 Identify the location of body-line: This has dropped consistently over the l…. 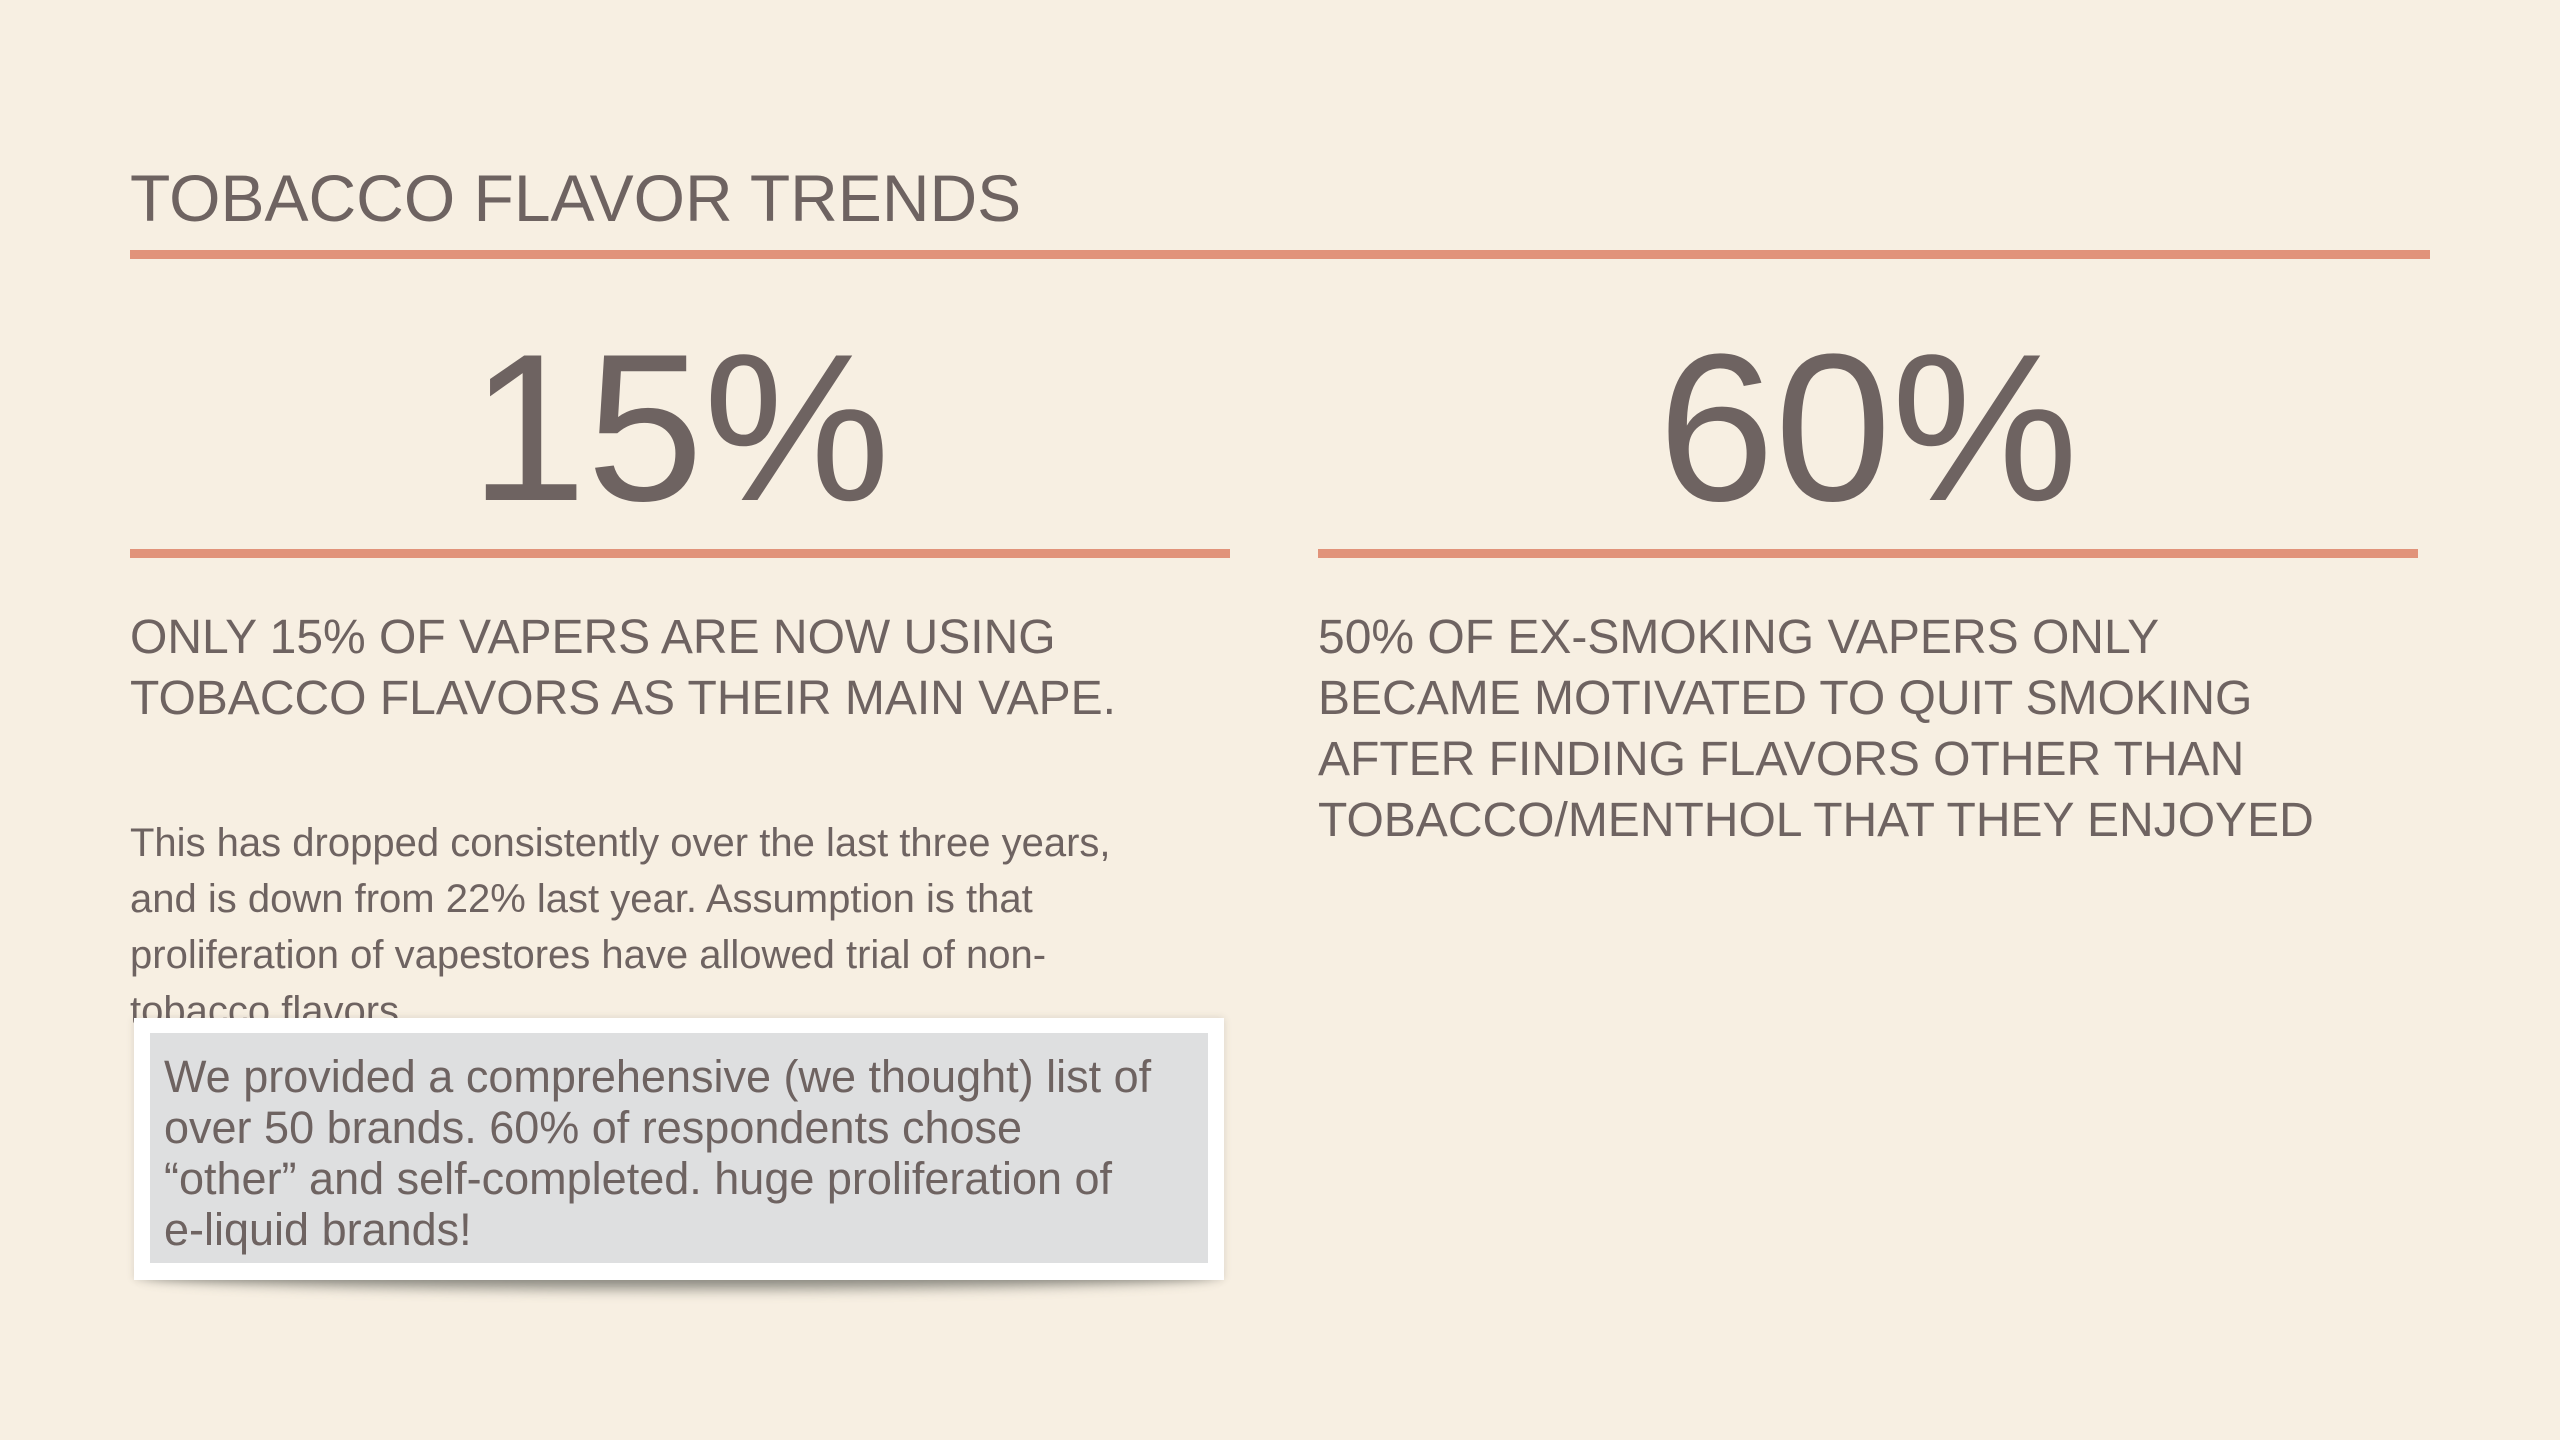
(620, 843).